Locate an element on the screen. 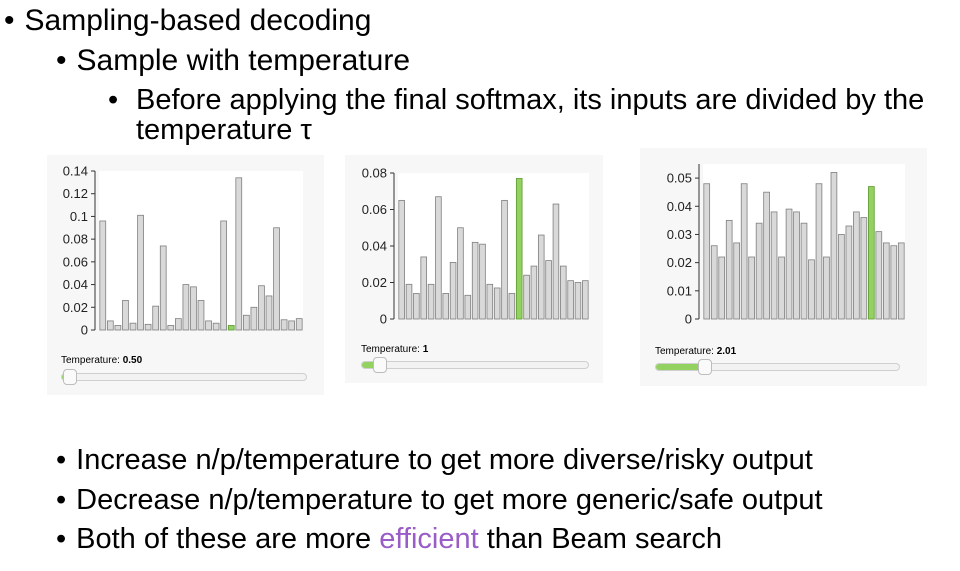 This screenshot has height=571, width=960. temperature-label: Temperature: 0.50 is located at coordinates (101, 360).